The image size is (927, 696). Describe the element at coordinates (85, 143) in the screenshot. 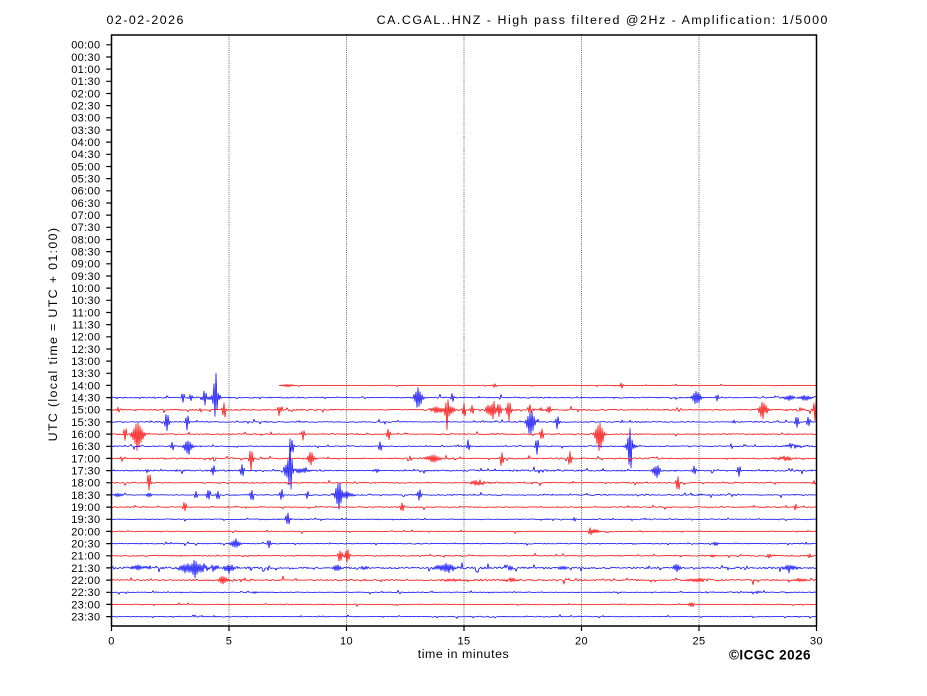

I see `svg-text: 04:00` at that location.